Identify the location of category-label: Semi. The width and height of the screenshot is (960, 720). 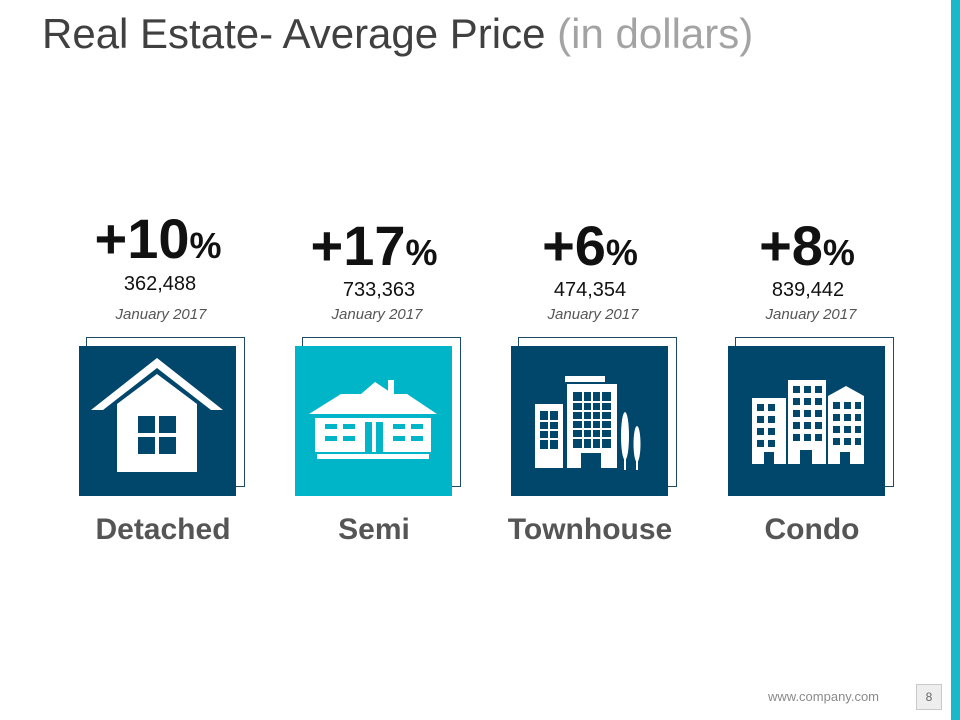
(374, 529).